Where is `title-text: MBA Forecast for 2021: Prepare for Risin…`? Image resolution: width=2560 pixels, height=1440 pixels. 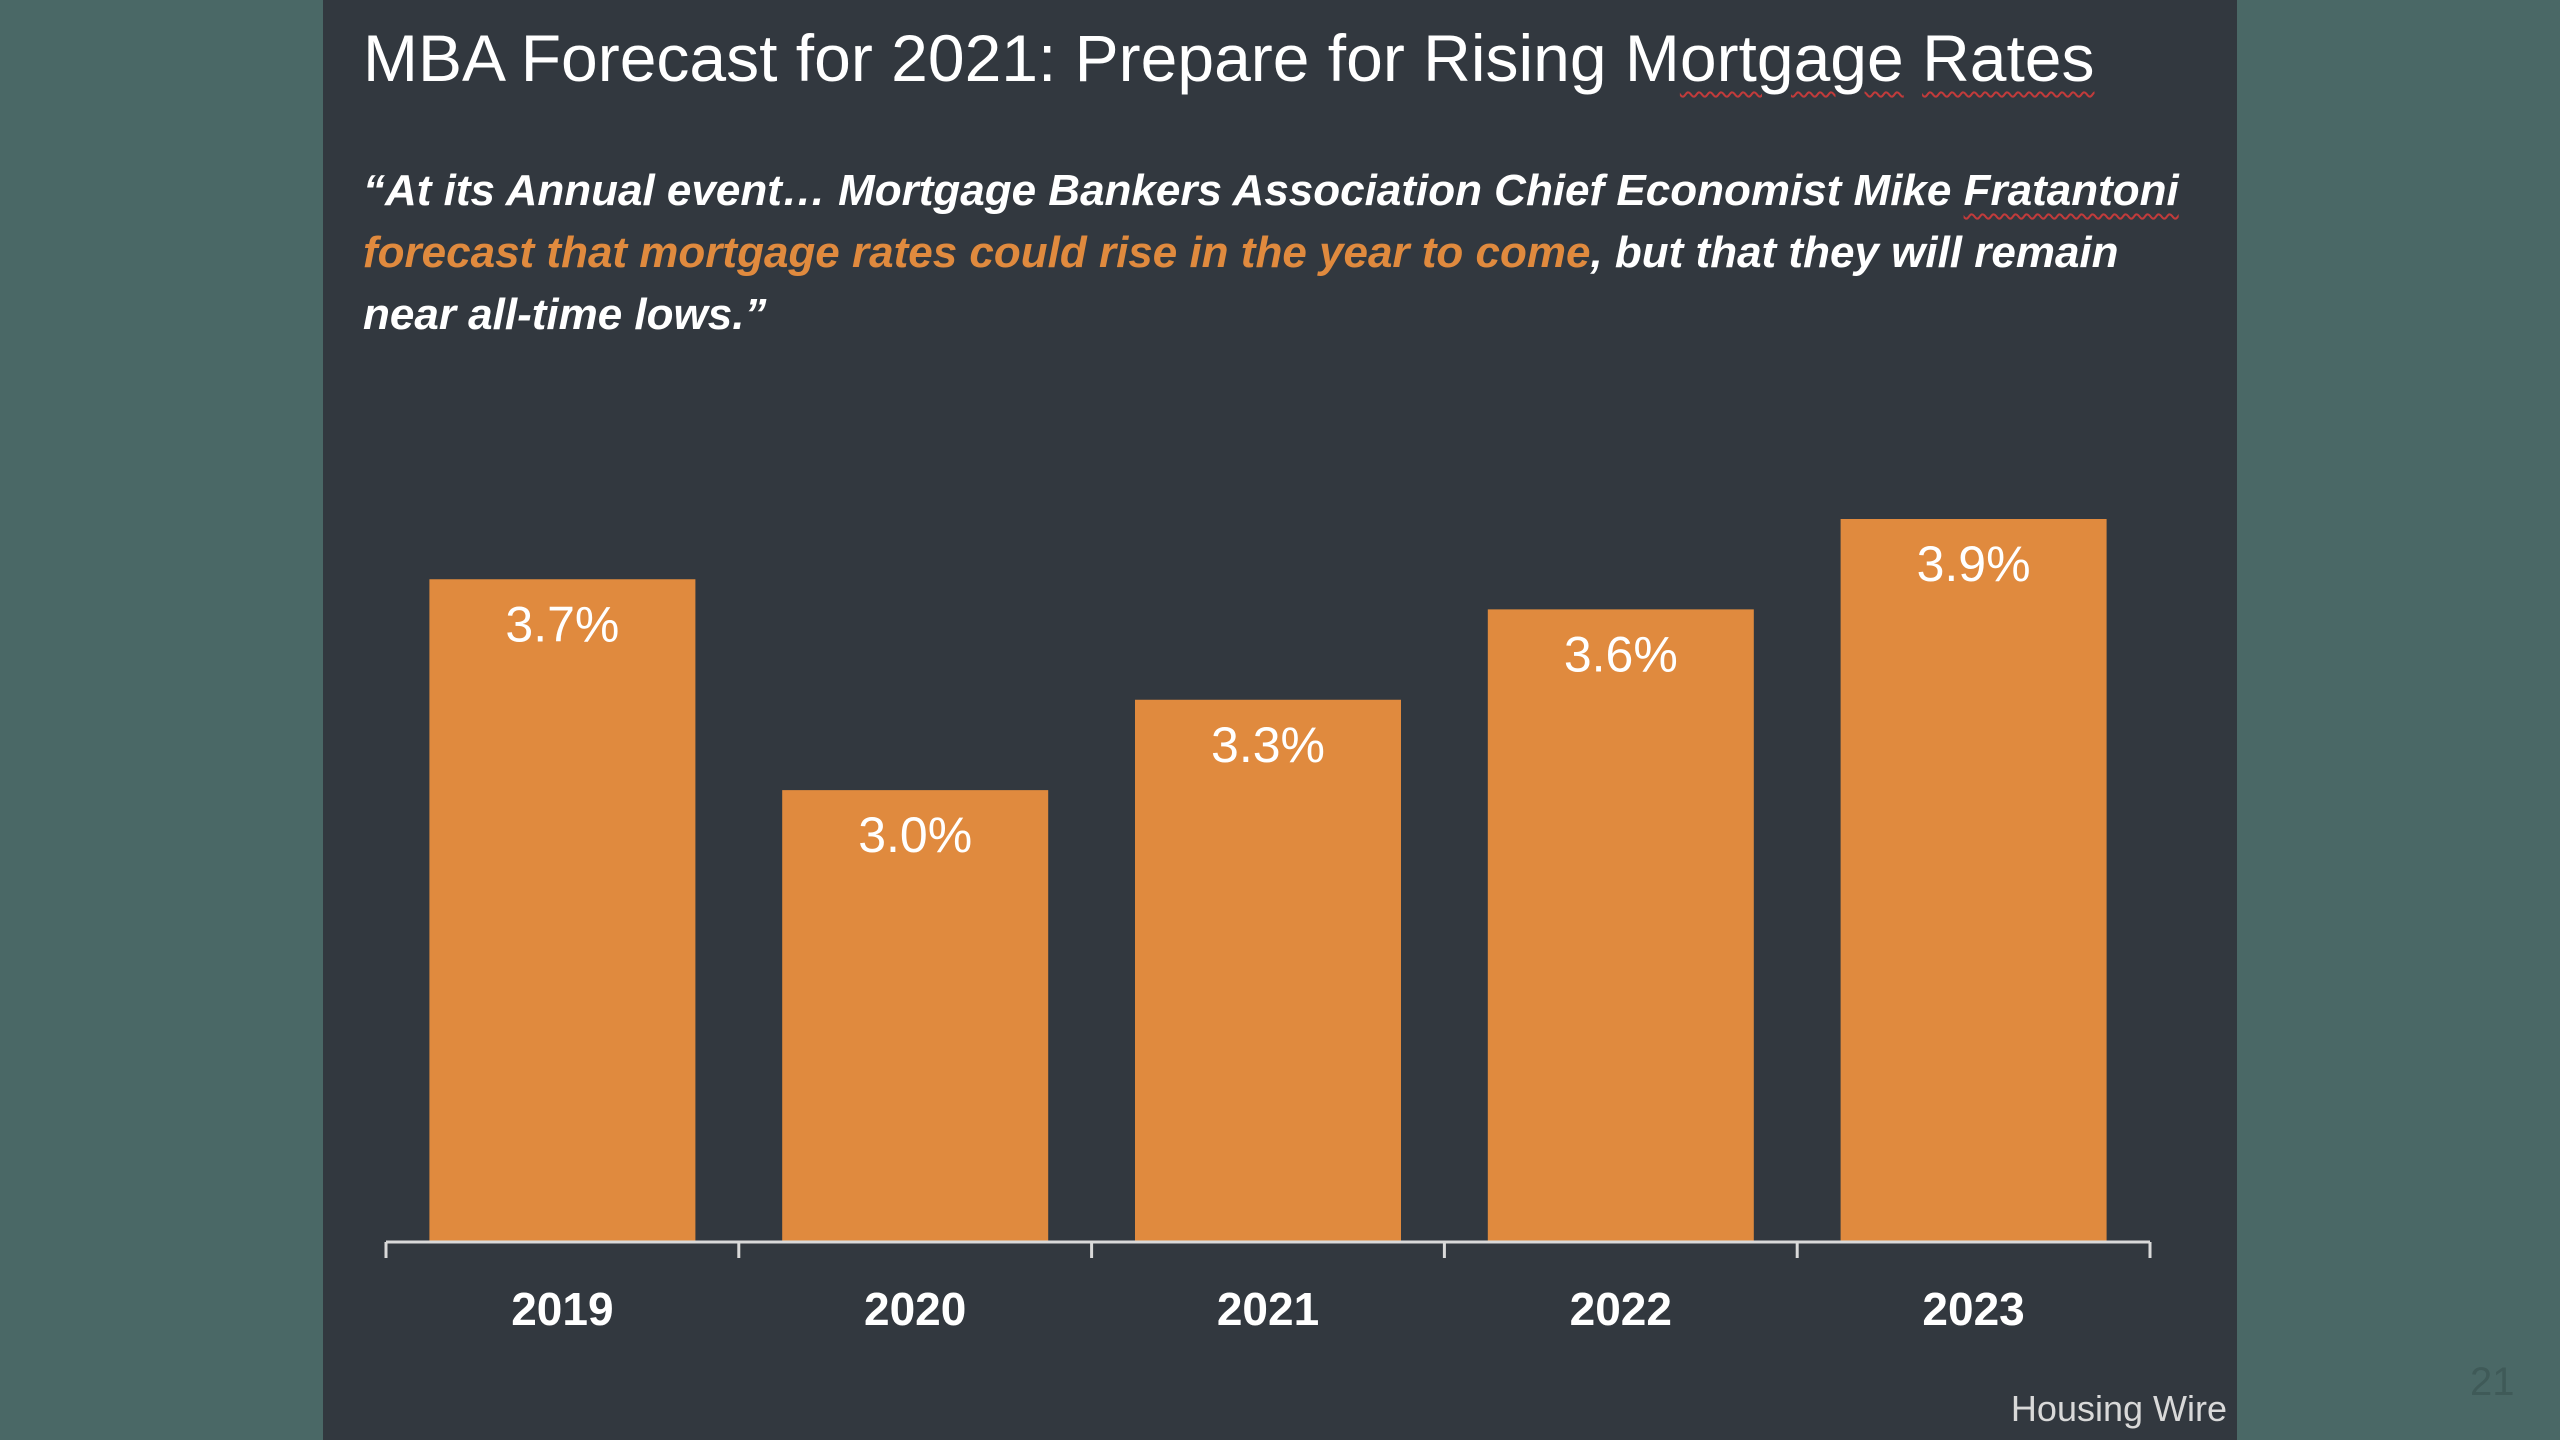 title-text: MBA Forecast for 2021: Prepare for Risin… is located at coordinates (1021, 58).